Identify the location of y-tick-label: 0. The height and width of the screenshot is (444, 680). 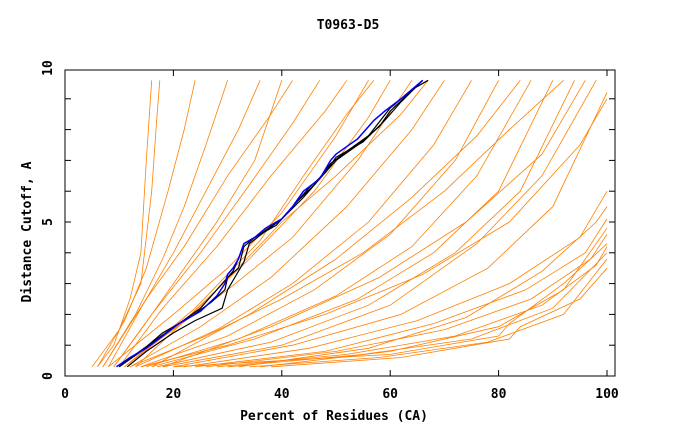
(48, 376).